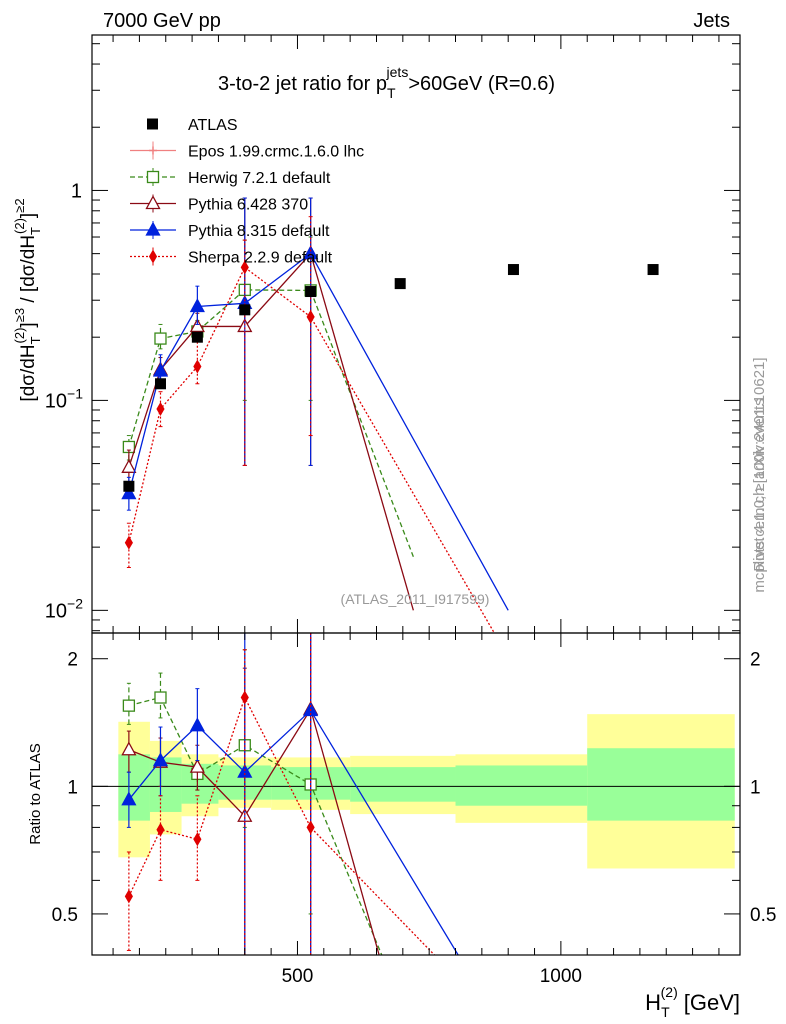 This screenshot has height=1024, width=786. Describe the element at coordinates (692, 1002) in the screenshot. I see `x-axis-label: HT(2) [GeV]` at that location.